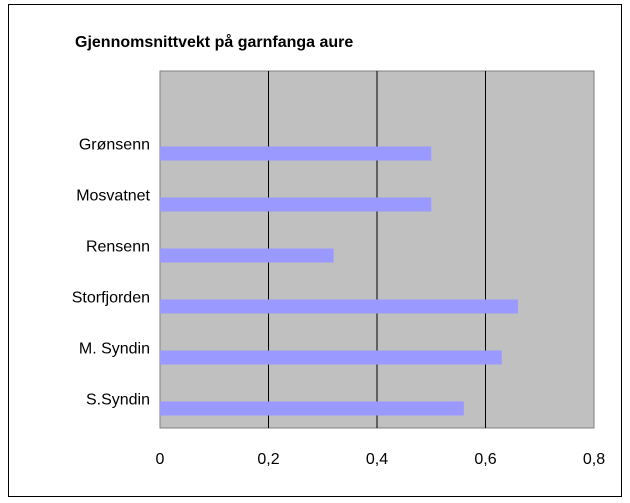 This screenshot has height=503, width=630. I want to click on x-tick-label: 0,2, so click(268, 459).